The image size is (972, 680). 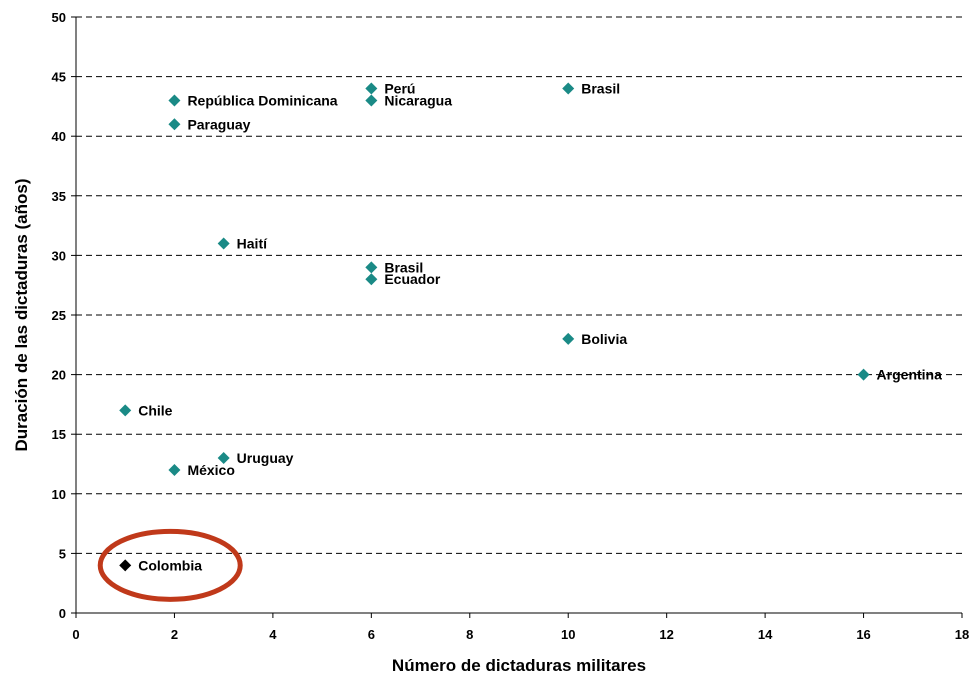 I want to click on highlight-circle-layer, so click(x=170, y=565).